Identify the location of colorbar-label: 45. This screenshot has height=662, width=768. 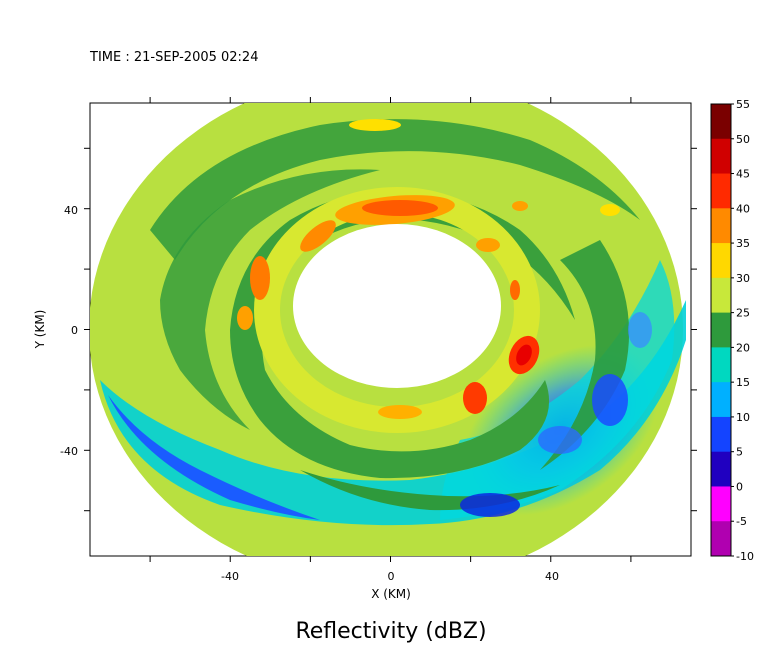
(743, 174).